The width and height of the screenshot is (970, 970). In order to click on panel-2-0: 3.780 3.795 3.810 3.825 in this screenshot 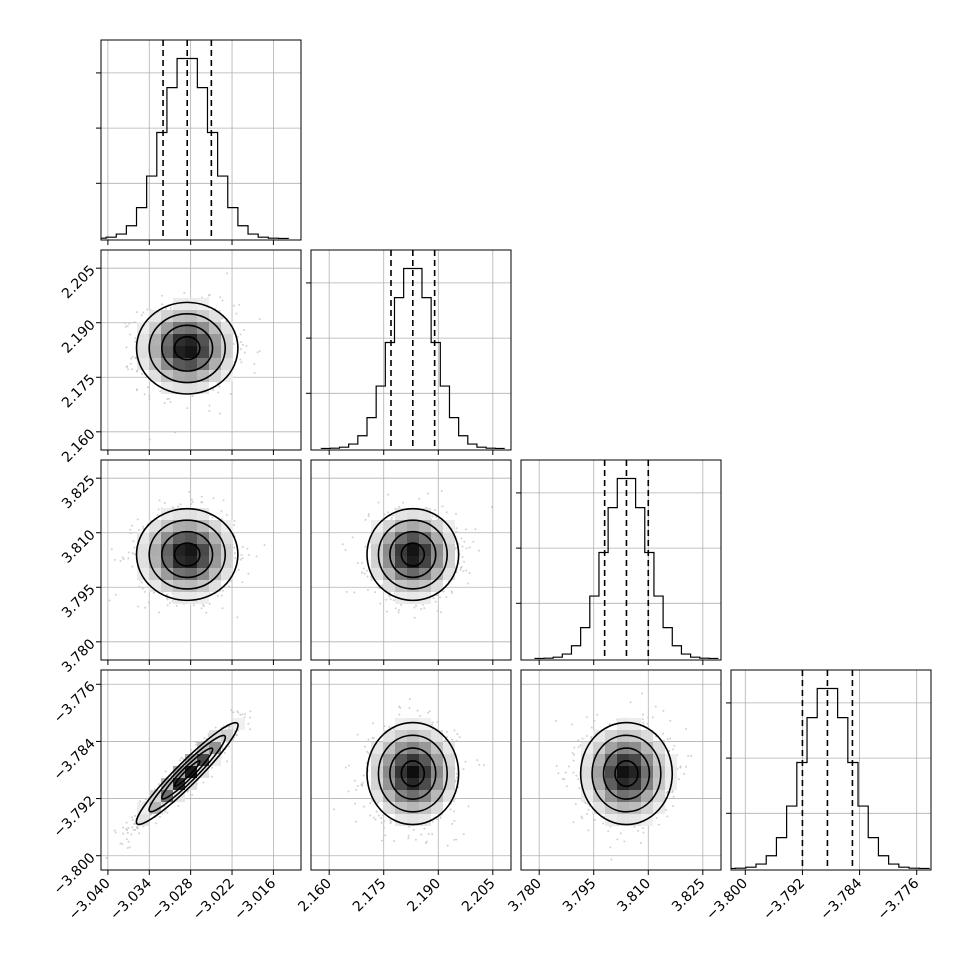, I will do `click(180, 567)`.